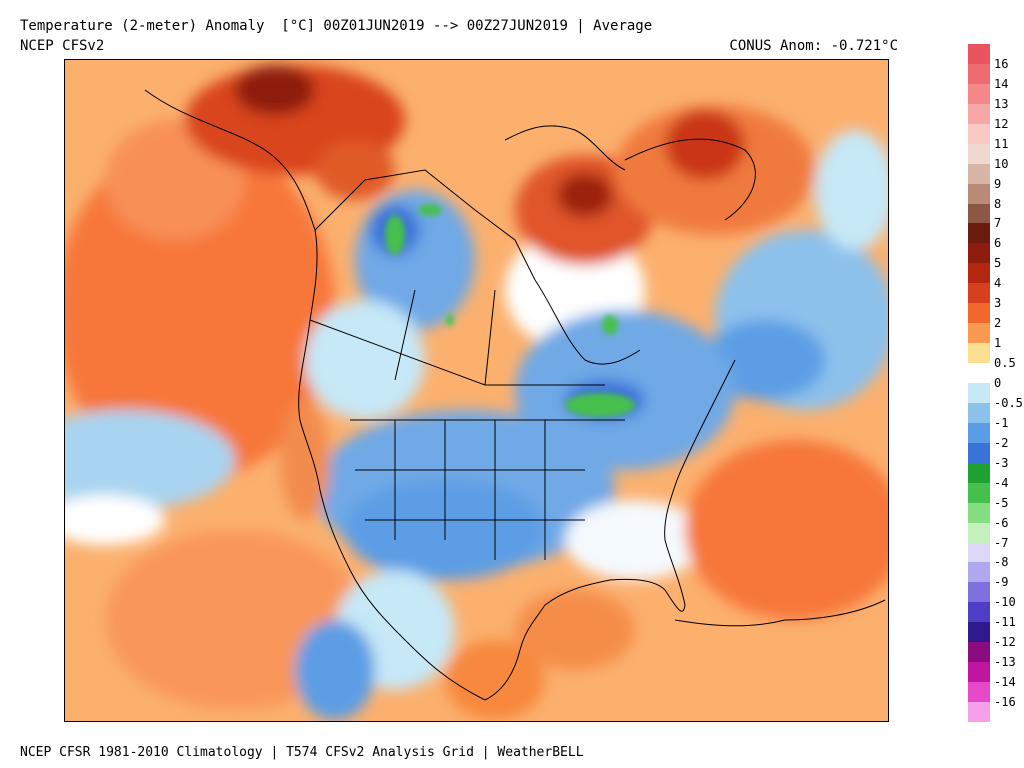  What do you see at coordinates (1001, 163) in the screenshot?
I see `legend-label: 10` at bounding box center [1001, 163].